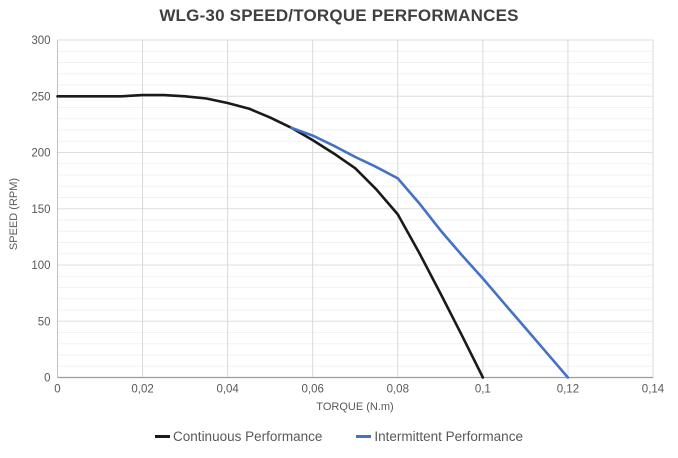 Image resolution: width=678 pixels, height=458 pixels. I want to click on intermittent-line-swatch, so click(364, 436).